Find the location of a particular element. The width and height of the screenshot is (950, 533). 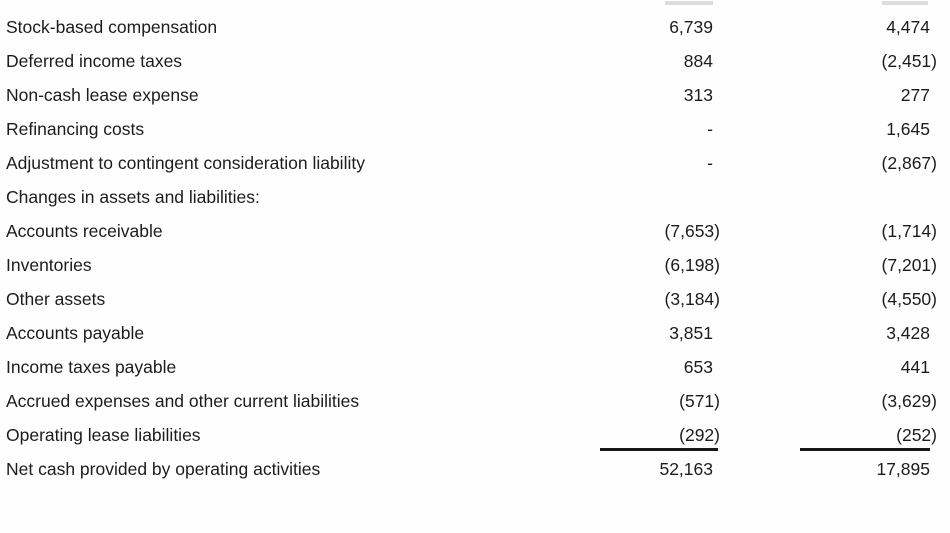

amount-col2: 3,428 is located at coordinates (908, 333).